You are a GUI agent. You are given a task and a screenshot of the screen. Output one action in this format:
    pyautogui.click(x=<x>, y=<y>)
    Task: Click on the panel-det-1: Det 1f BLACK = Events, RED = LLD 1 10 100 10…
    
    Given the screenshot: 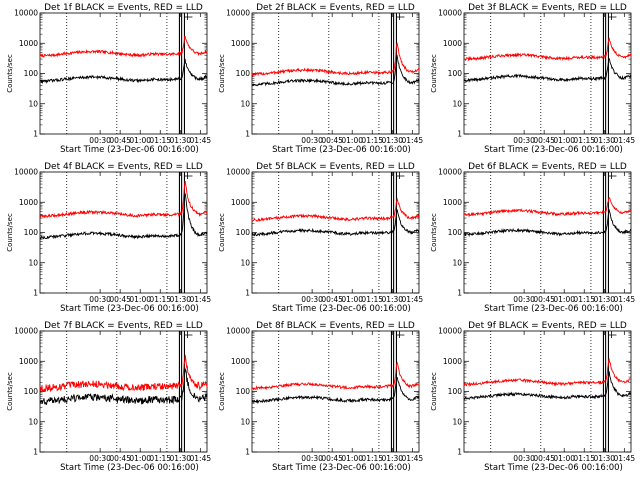 What is the action you would take?
    pyautogui.click(x=108, y=79)
    